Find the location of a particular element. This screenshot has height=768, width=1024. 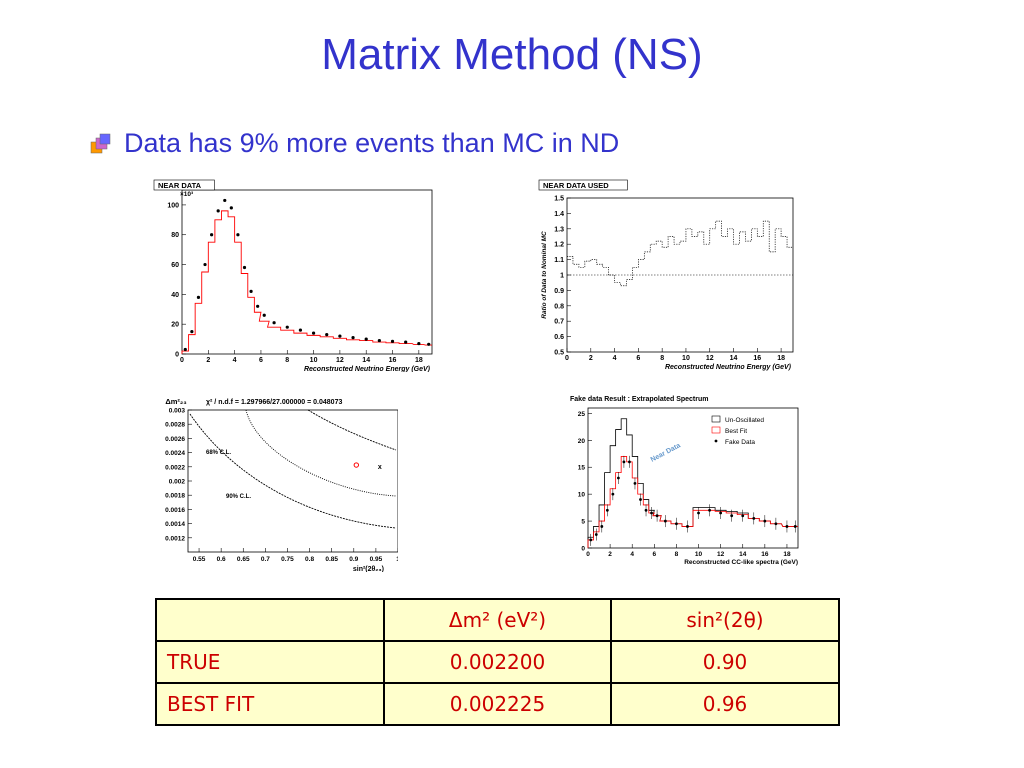

contour-xtick-label: 0.9 is located at coordinates (353, 559).